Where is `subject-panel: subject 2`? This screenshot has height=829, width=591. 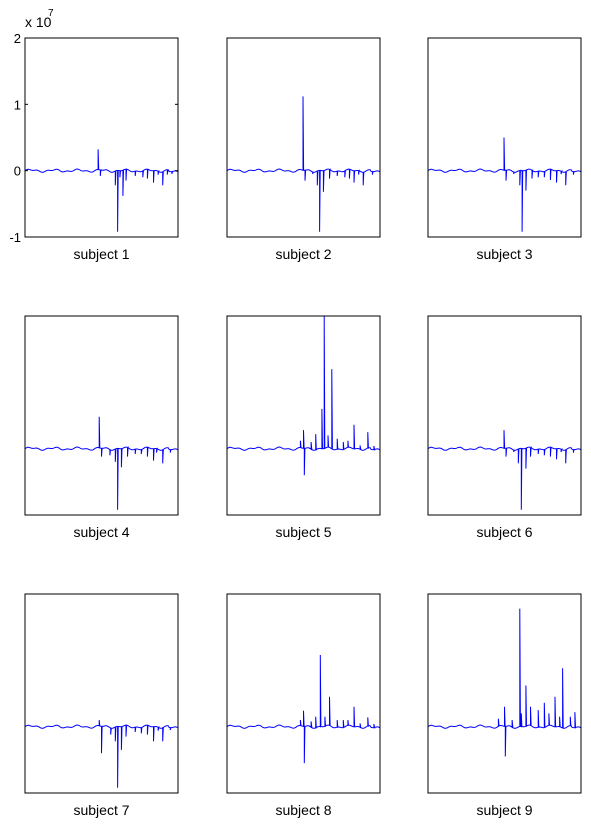 subject-panel: subject 2 is located at coordinates (303, 149).